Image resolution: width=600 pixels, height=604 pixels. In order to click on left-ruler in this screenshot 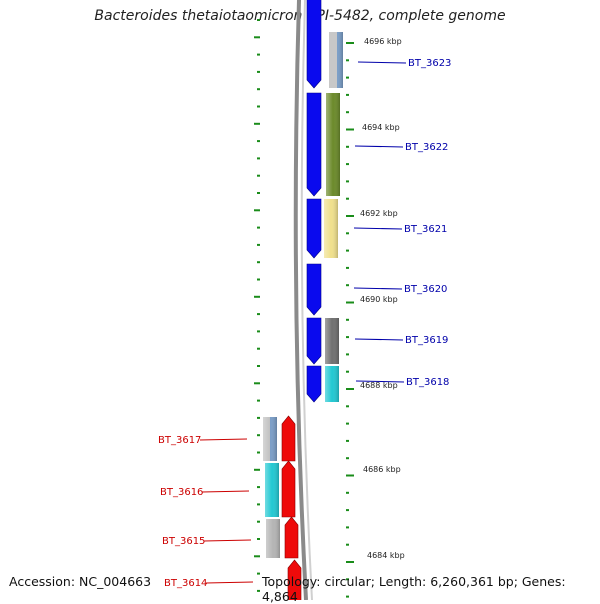, I will do `click(257, 305)`.